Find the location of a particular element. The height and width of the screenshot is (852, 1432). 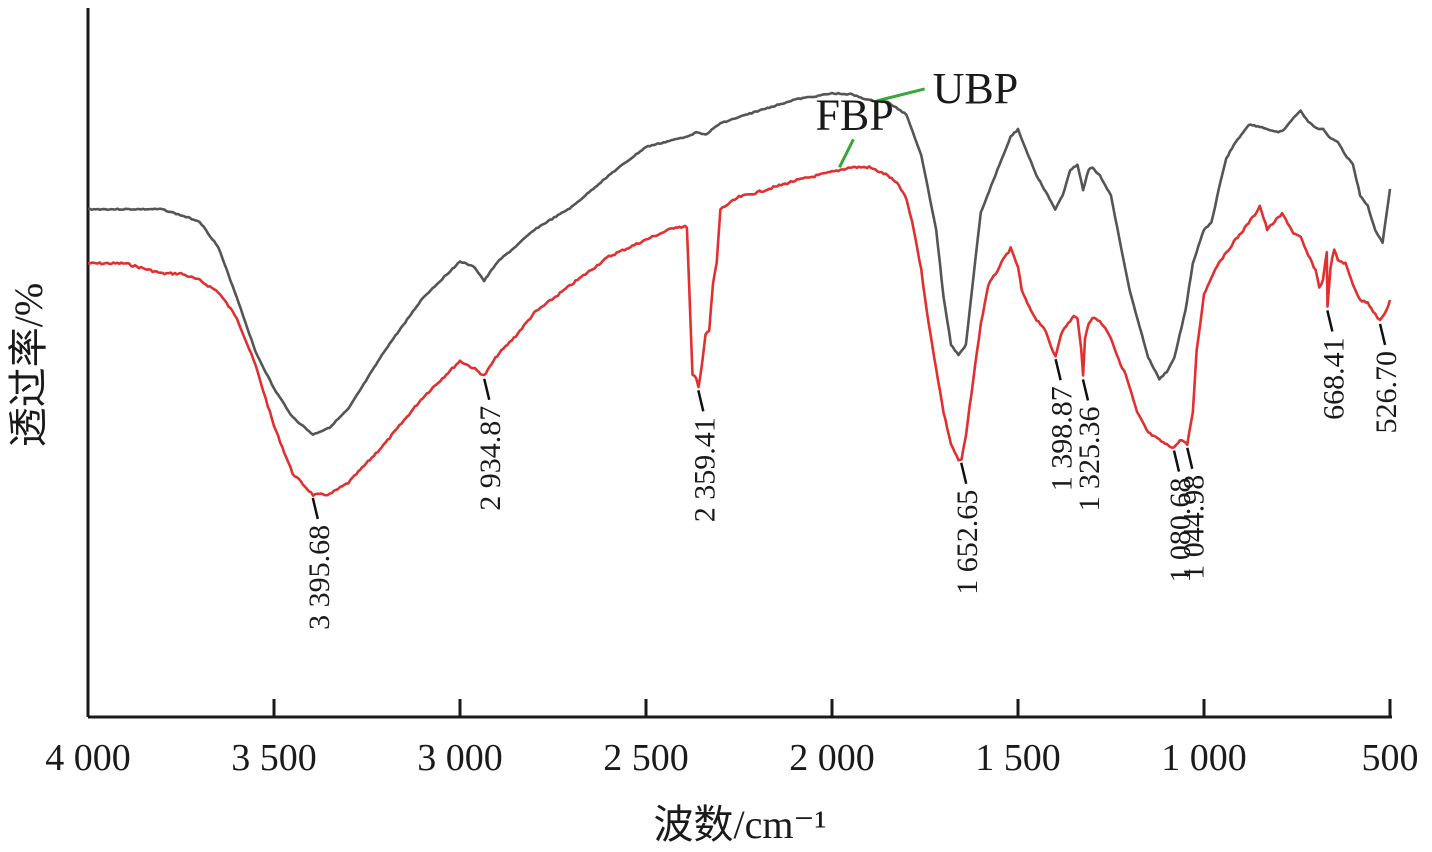

x-tick-label: 2 500 is located at coordinates (646, 758).